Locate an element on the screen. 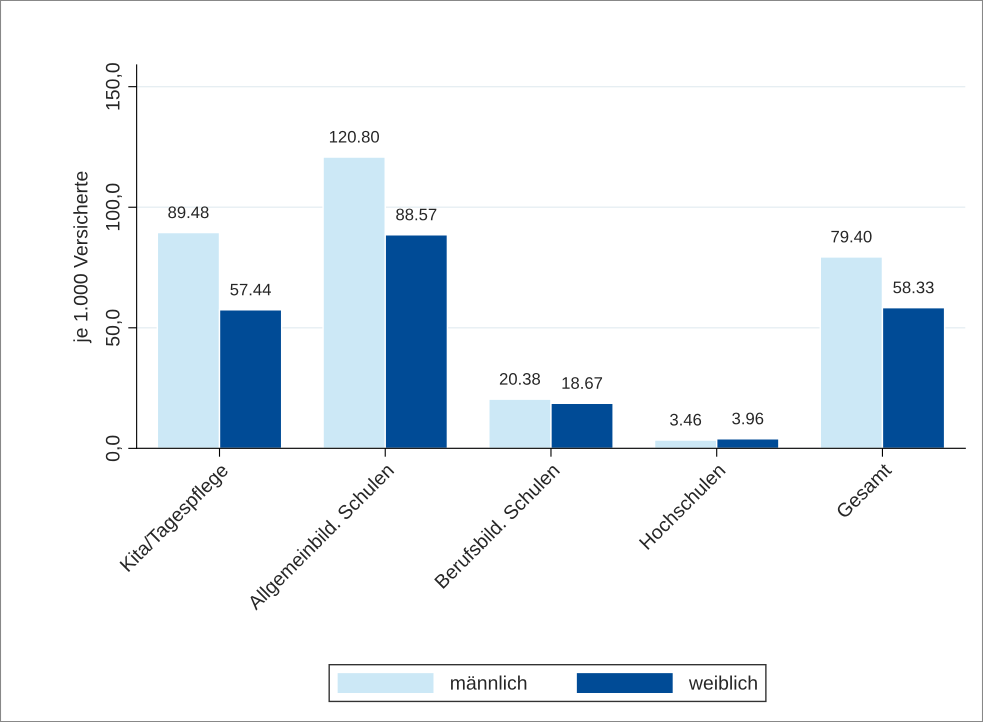 This screenshot has height=722, width=983. data-label: 120.80 is located at coordinates (354, 136).